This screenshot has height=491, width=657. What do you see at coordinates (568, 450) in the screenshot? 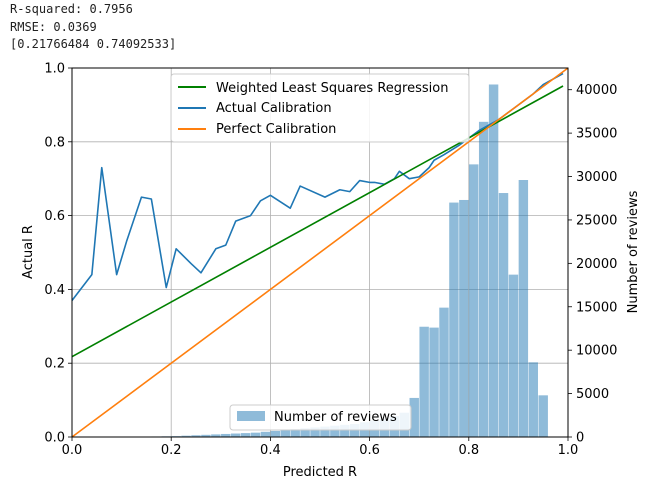
I see `x-tick-label: 1.0` at bounding box center [568, 450].